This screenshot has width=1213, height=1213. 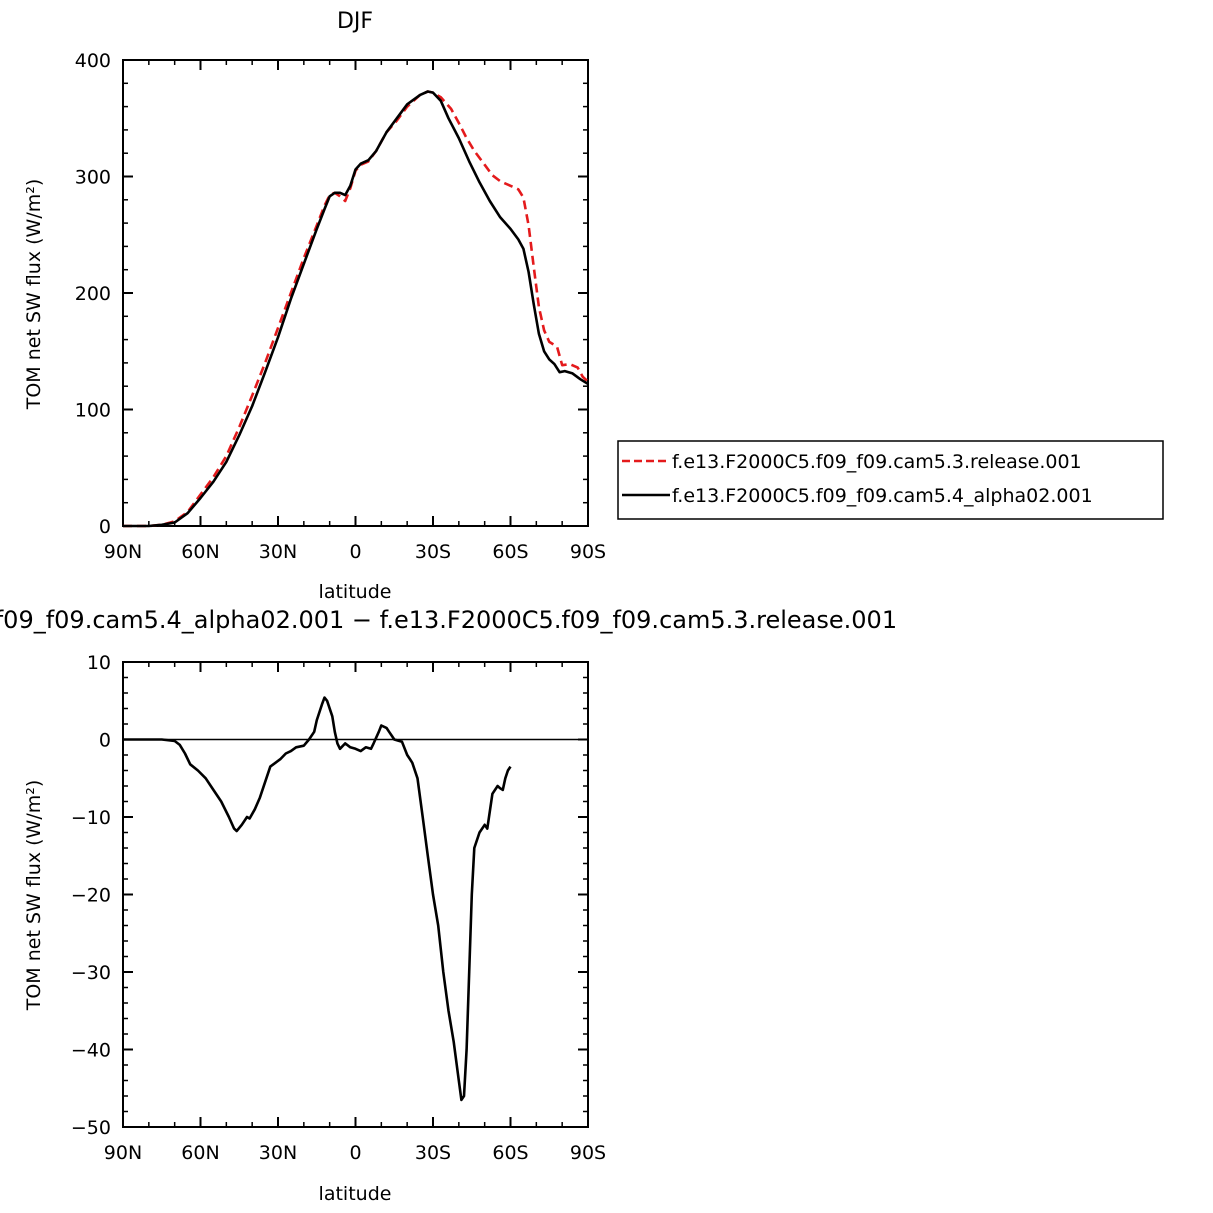 What do you see at coordinates (105, 527) in the screenshot?
I see `top-chart-y-tick-label: 0` at bounding box center [105, 527].